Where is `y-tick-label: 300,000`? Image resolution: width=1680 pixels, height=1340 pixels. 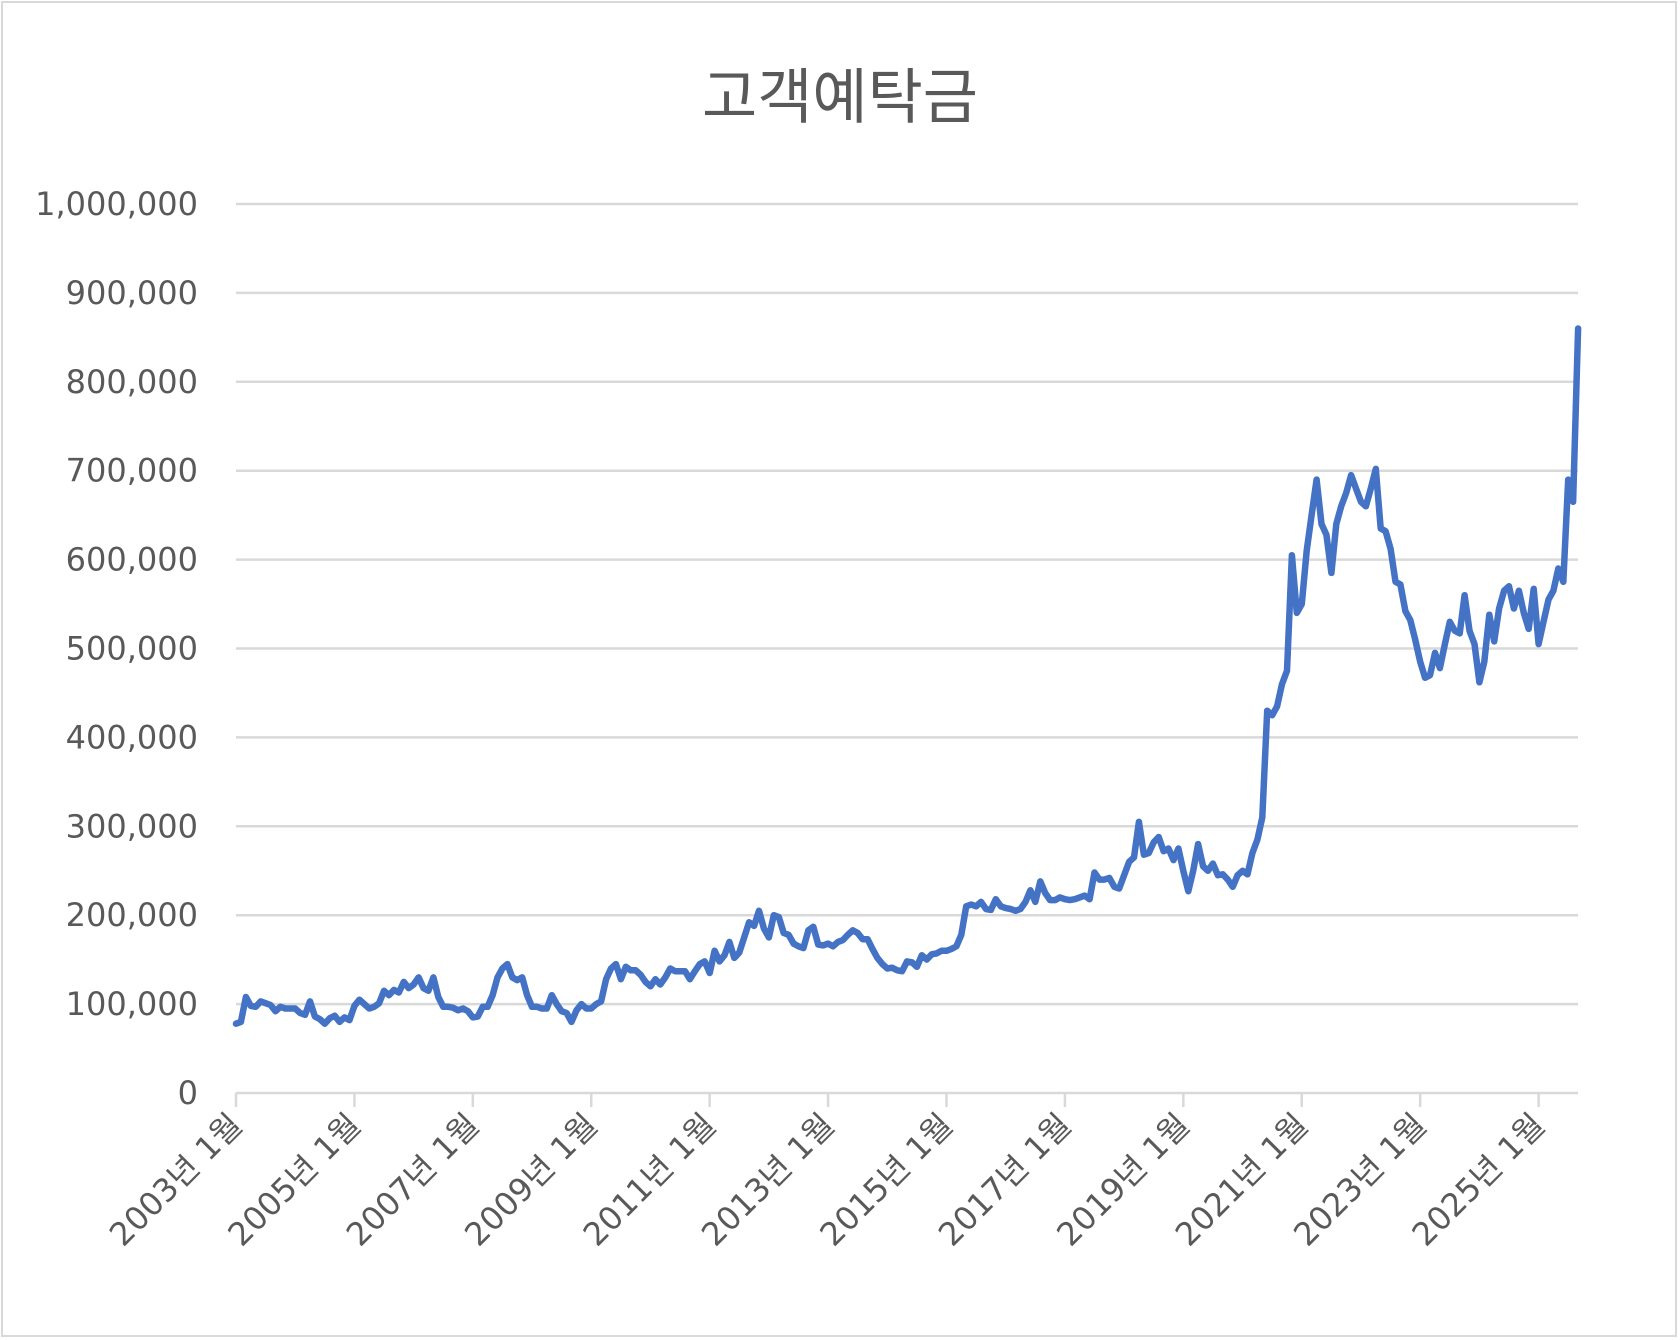
y-tick-label: 300,000 is located at coordinates (132, 826).